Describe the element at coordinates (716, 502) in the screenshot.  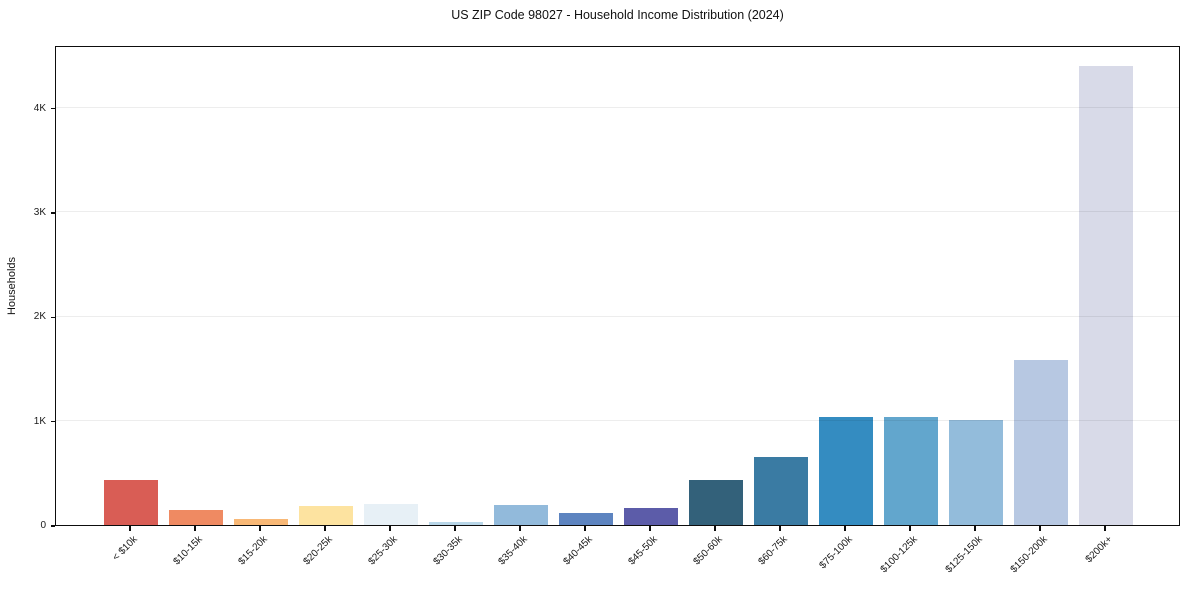
I see `bar-$50-60k` at that location.